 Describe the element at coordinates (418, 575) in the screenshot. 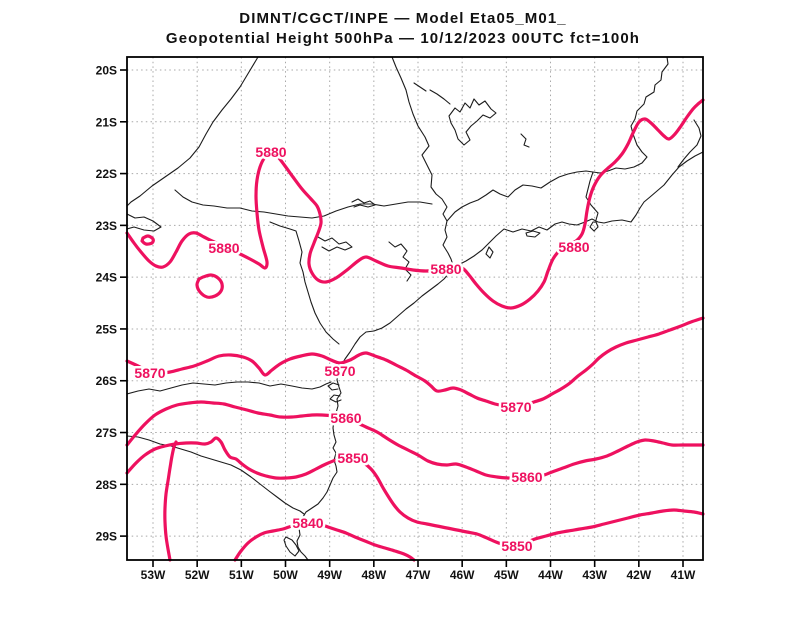

I see `lon-label-47W: 47W` at that location.